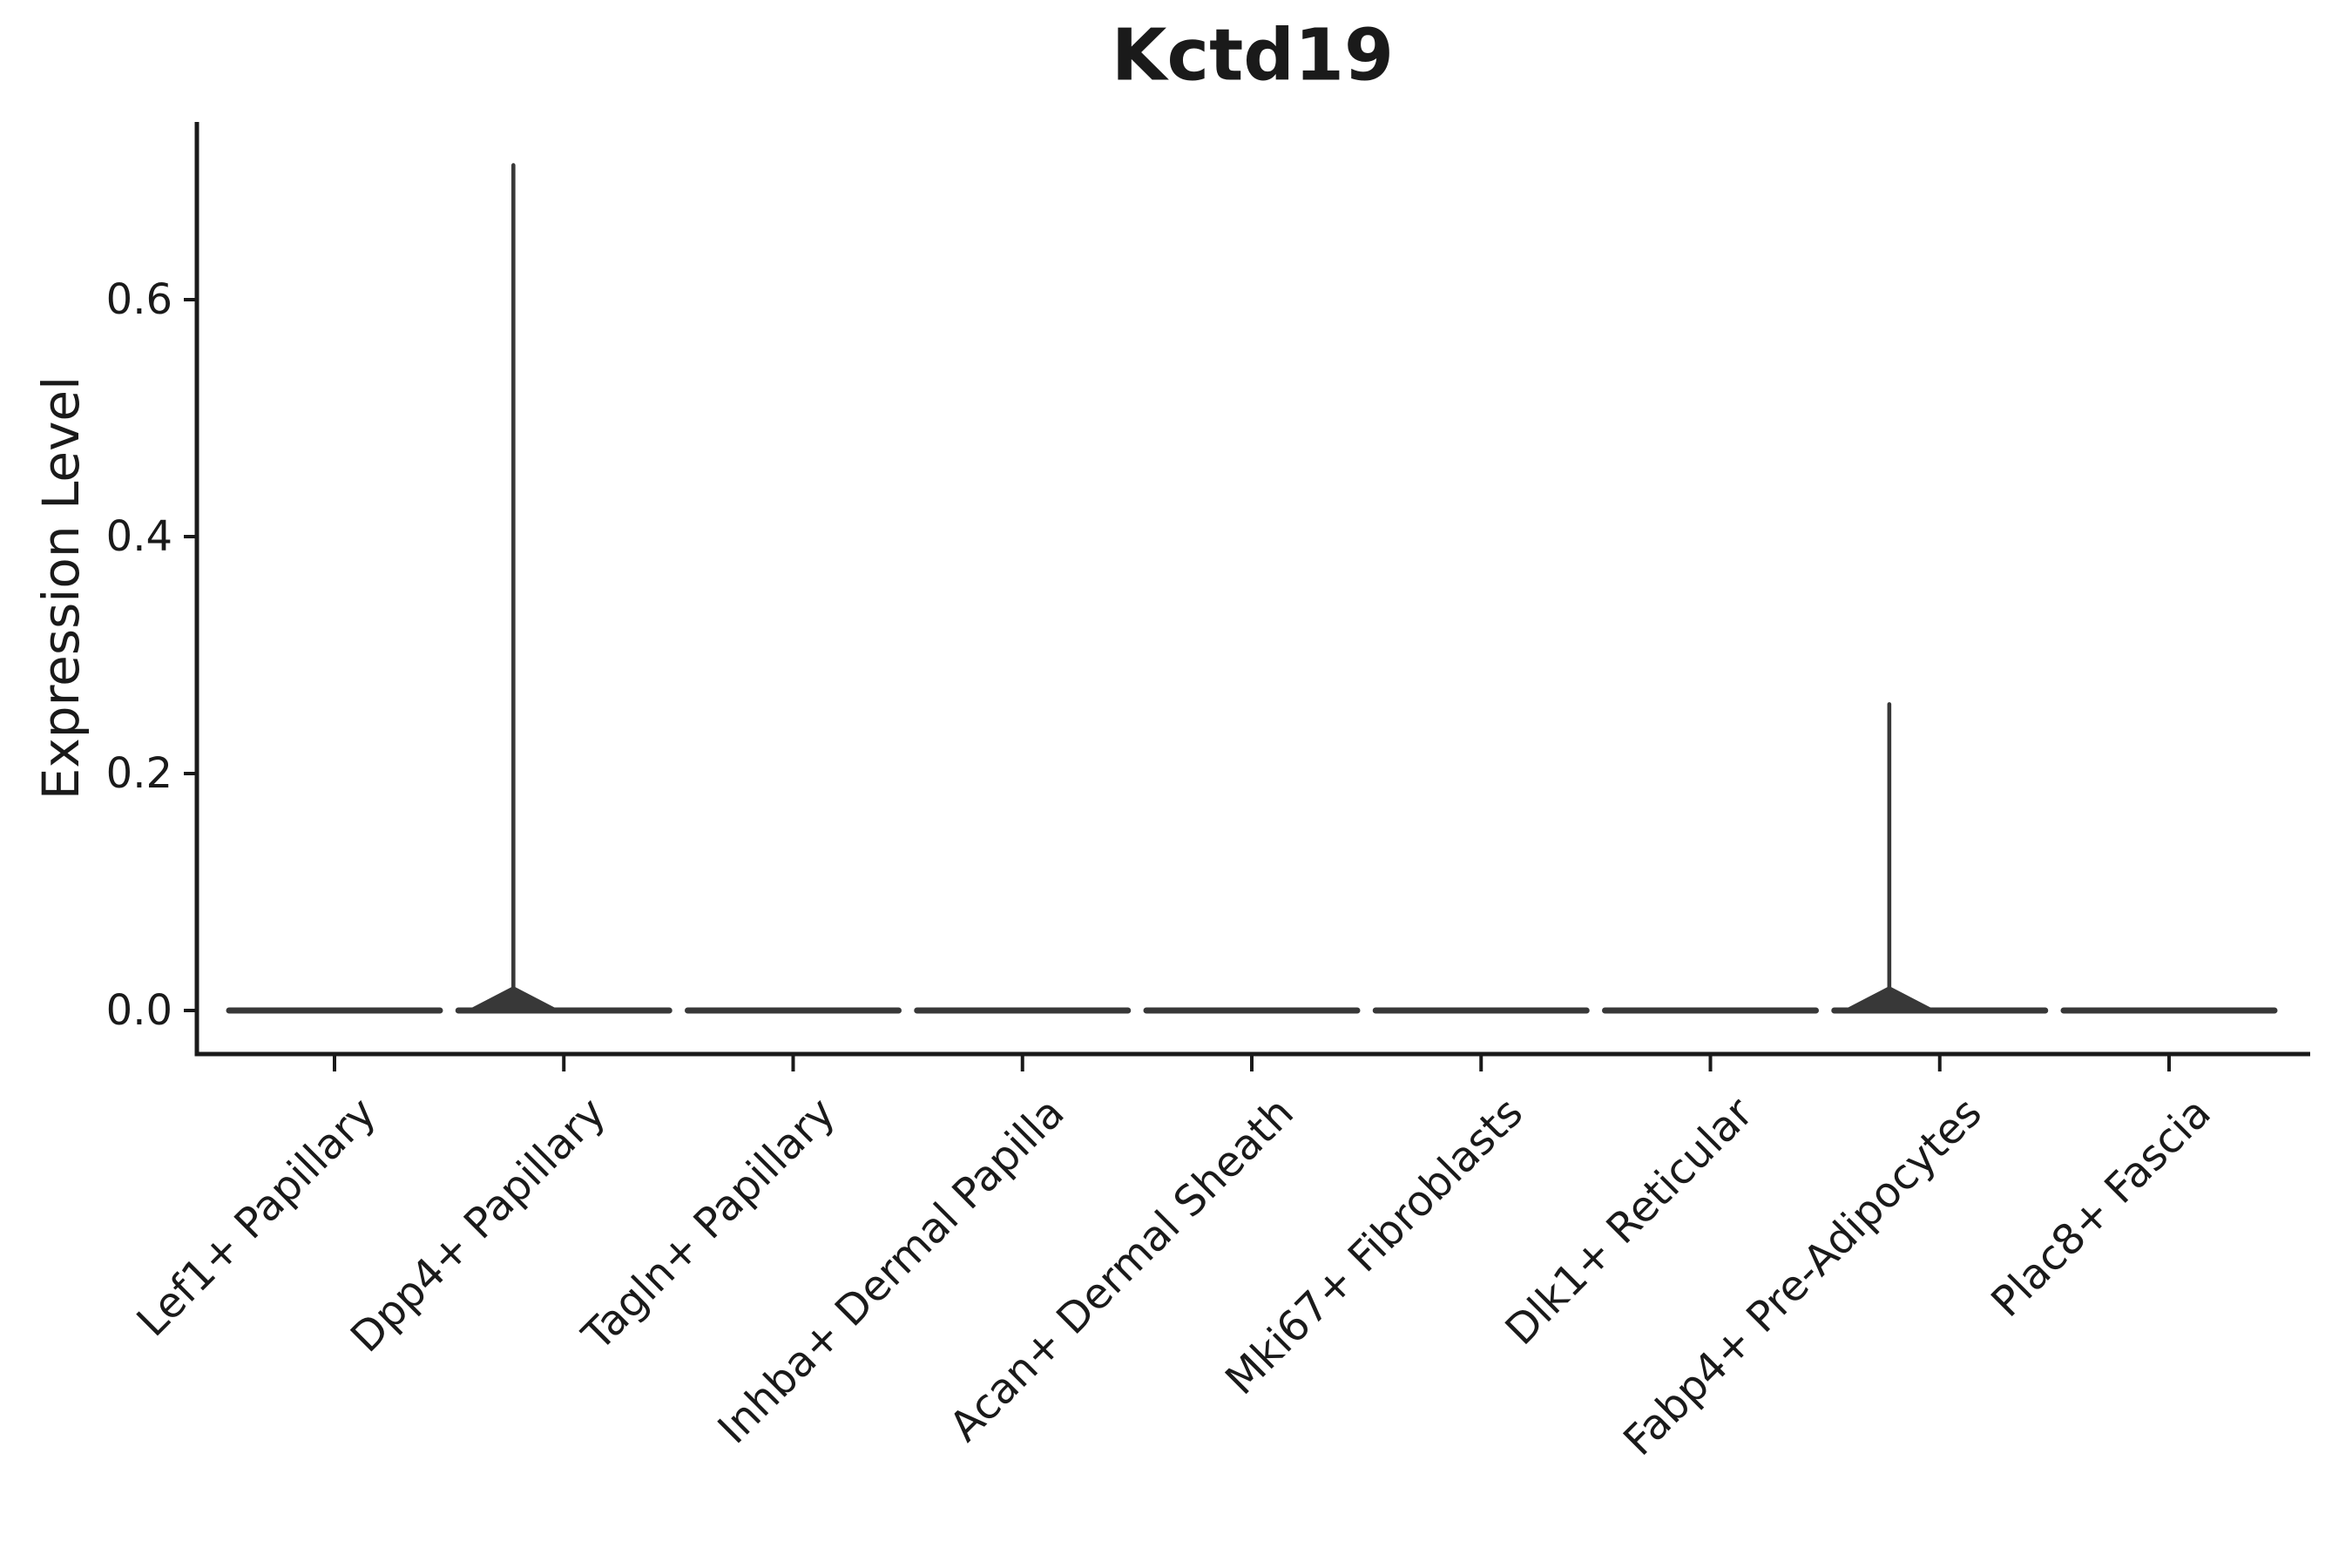  I want to click on y-tick-label-0.6: 0.6, so click(138, 299).